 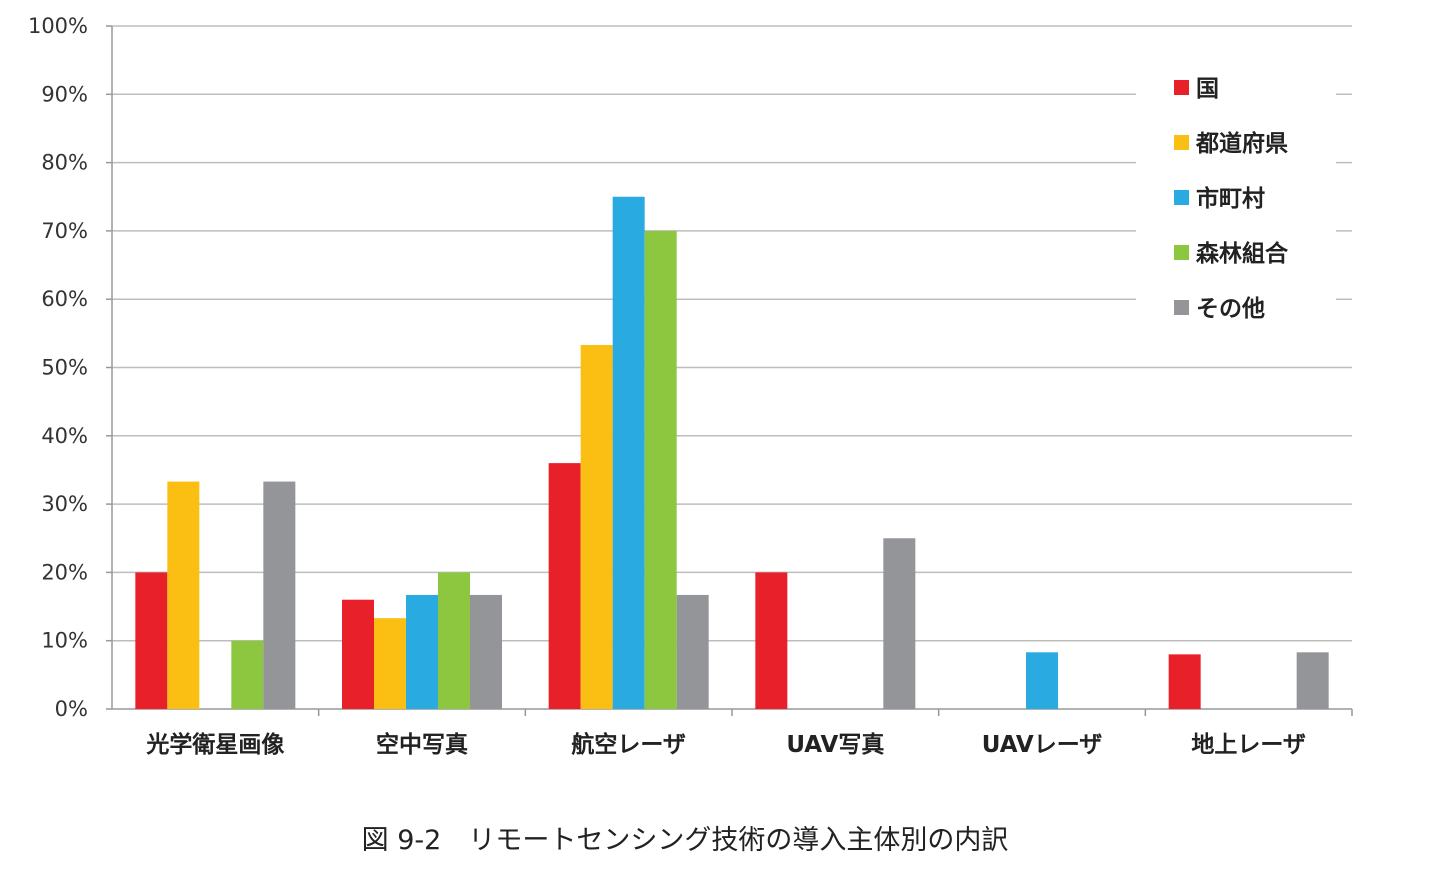 I want to click on y-tick-label: 70%, so click(x=64, y=231).